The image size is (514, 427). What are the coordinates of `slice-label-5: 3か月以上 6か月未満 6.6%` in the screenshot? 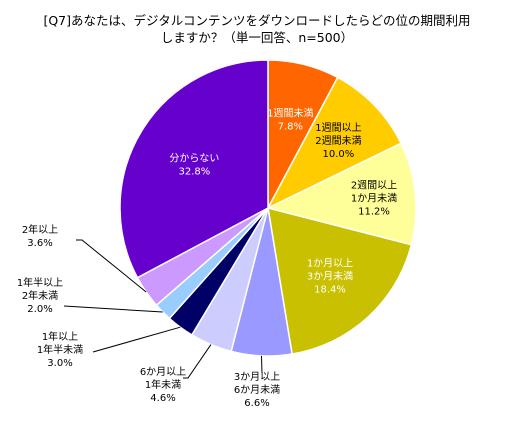 It's located at (257, 390).